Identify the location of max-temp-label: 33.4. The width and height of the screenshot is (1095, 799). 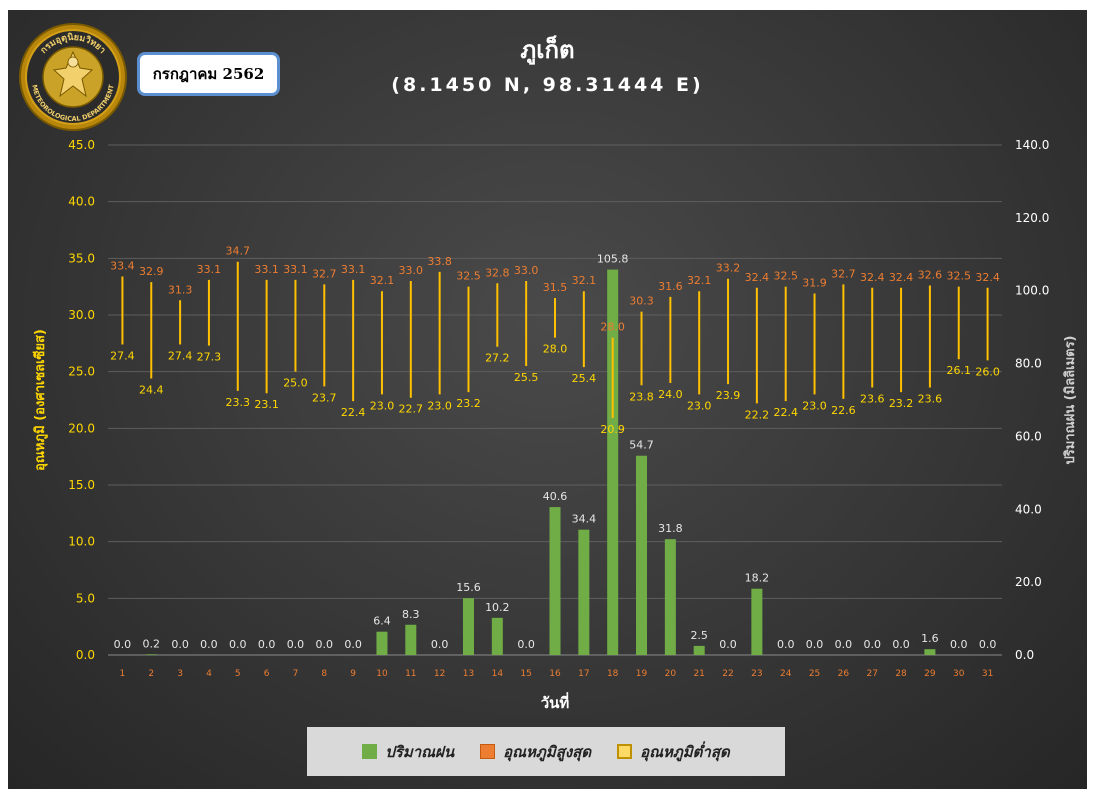
(122, 265).